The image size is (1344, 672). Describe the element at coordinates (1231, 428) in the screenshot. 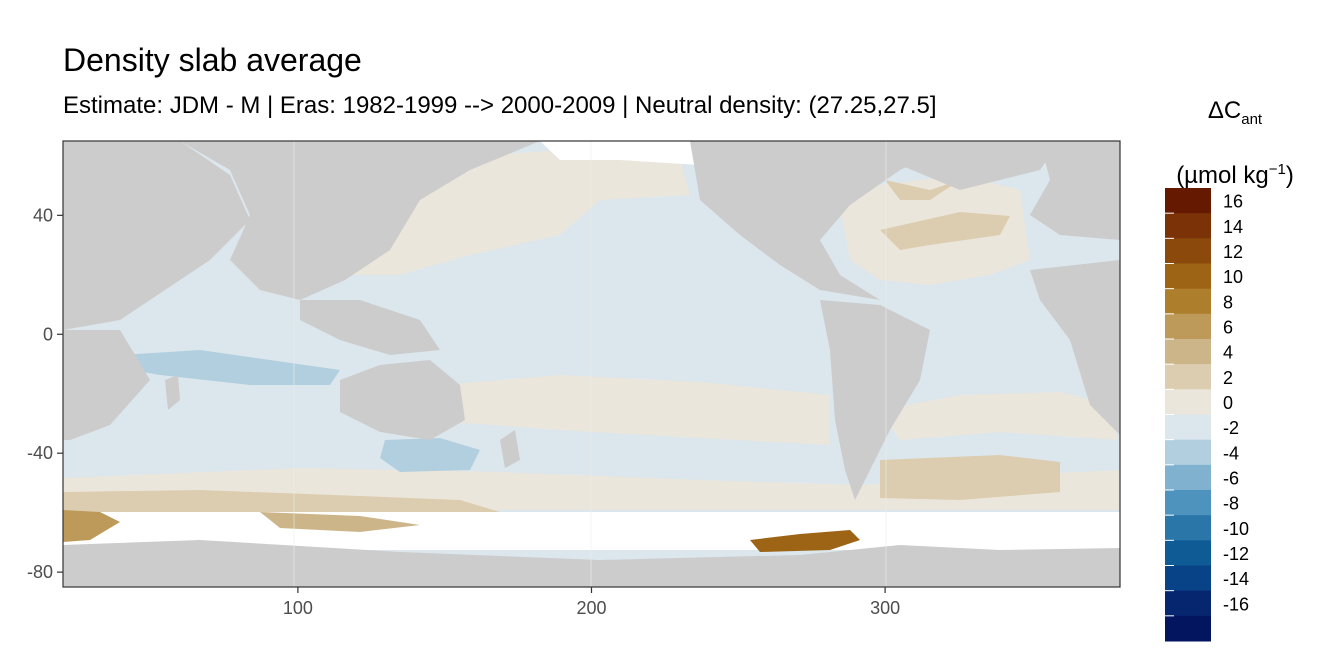

I see `legend-label: -2` at that location.